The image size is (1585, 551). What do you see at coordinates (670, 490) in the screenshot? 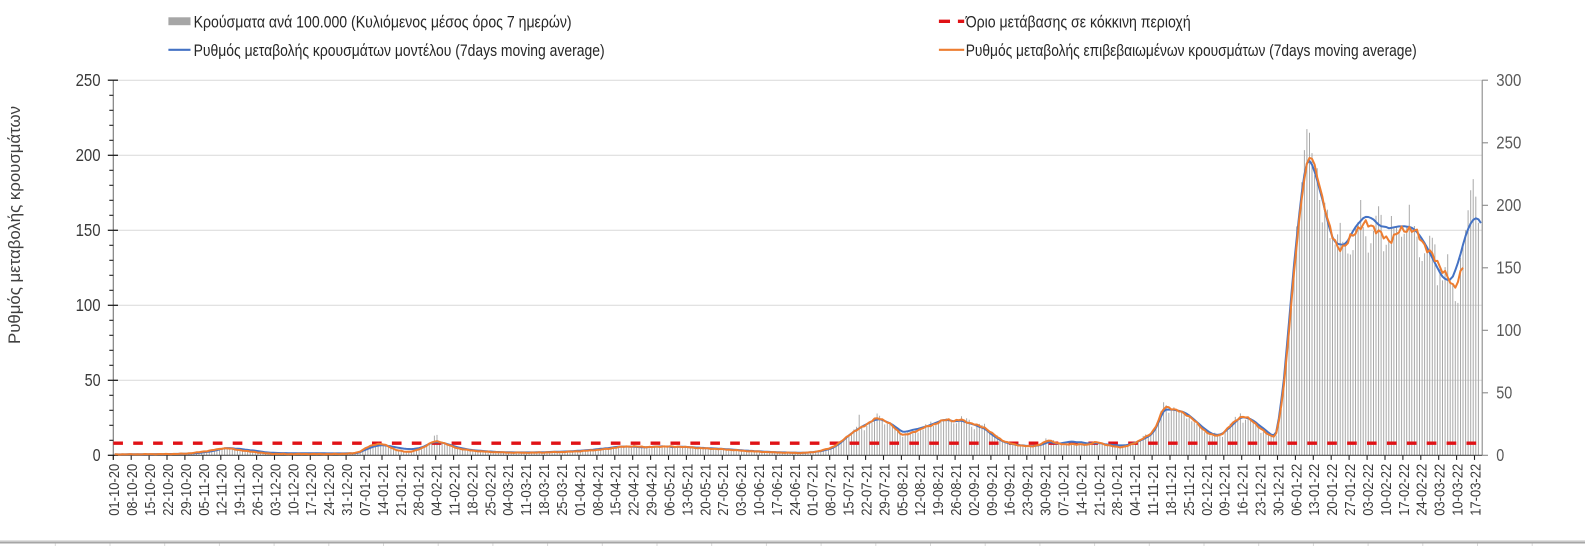
I see `svg-text: 06-05-21` at bounding box center [670, 490].